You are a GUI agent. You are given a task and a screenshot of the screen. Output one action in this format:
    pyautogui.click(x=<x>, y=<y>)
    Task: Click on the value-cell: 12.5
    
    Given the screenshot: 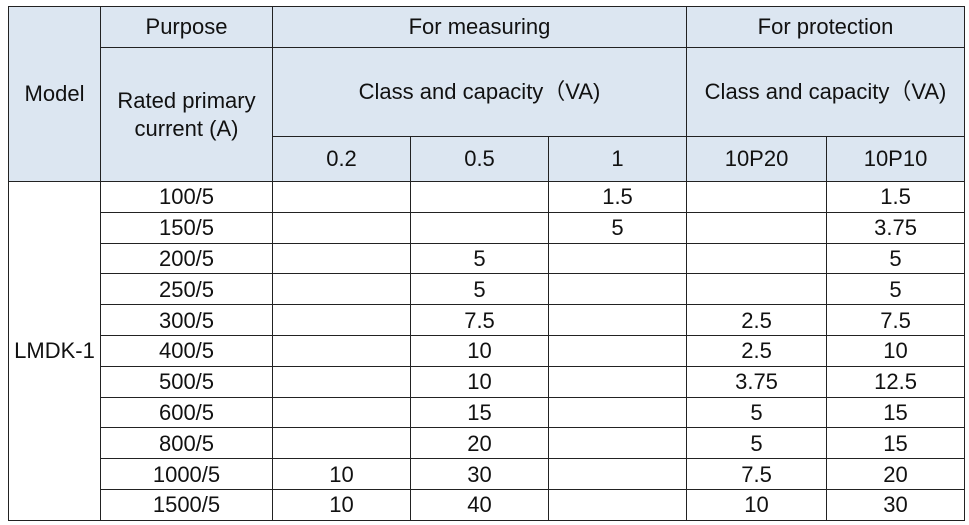 What is the action you would take?
    pyautogui.click(x=896, y=381)
    